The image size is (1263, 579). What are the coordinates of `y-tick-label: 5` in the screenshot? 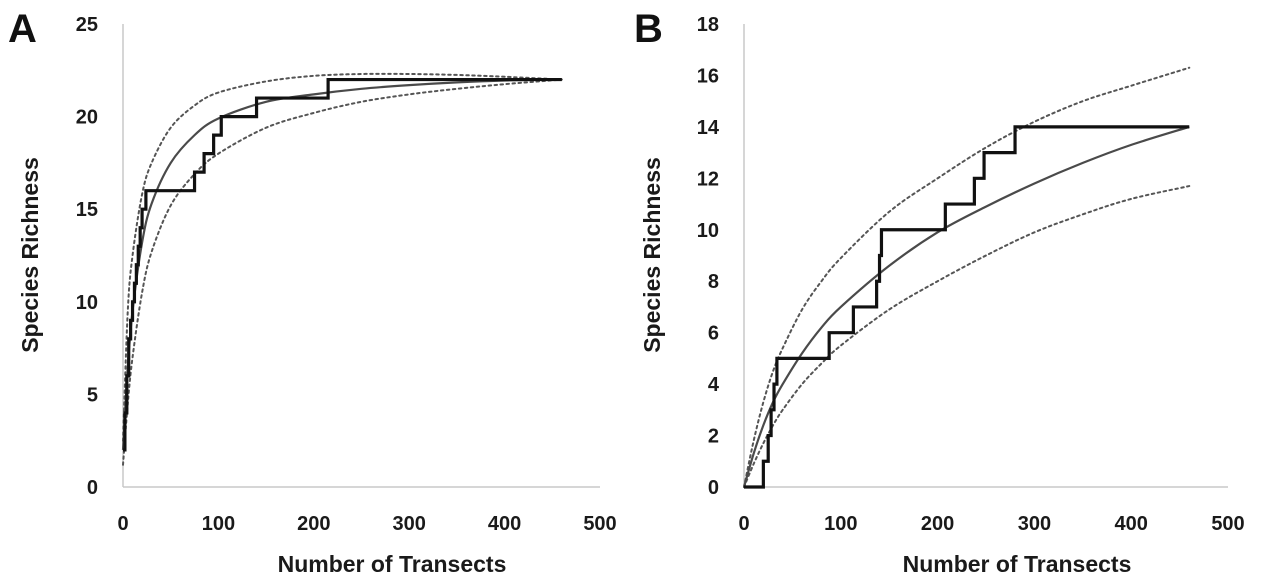 It's located at (92, 395).